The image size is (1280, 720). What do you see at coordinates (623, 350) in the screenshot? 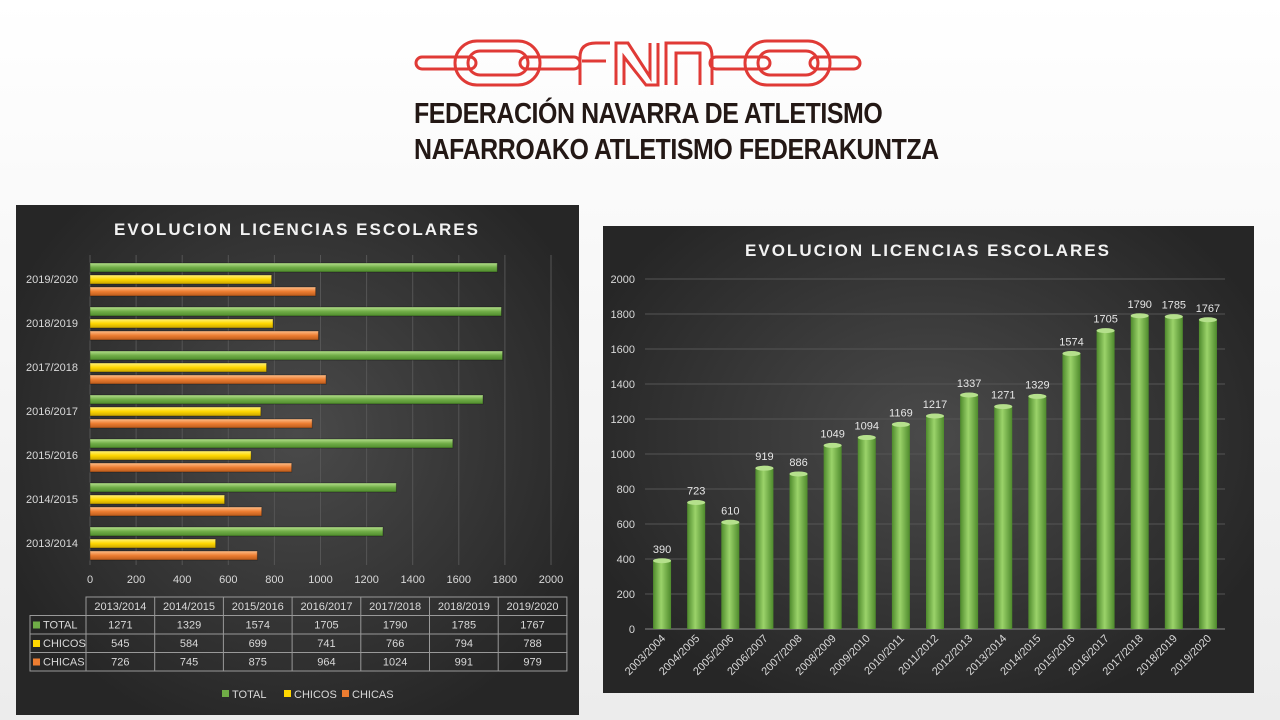
I see `y-tick-label: 1600` at bounding box center [623, 350].